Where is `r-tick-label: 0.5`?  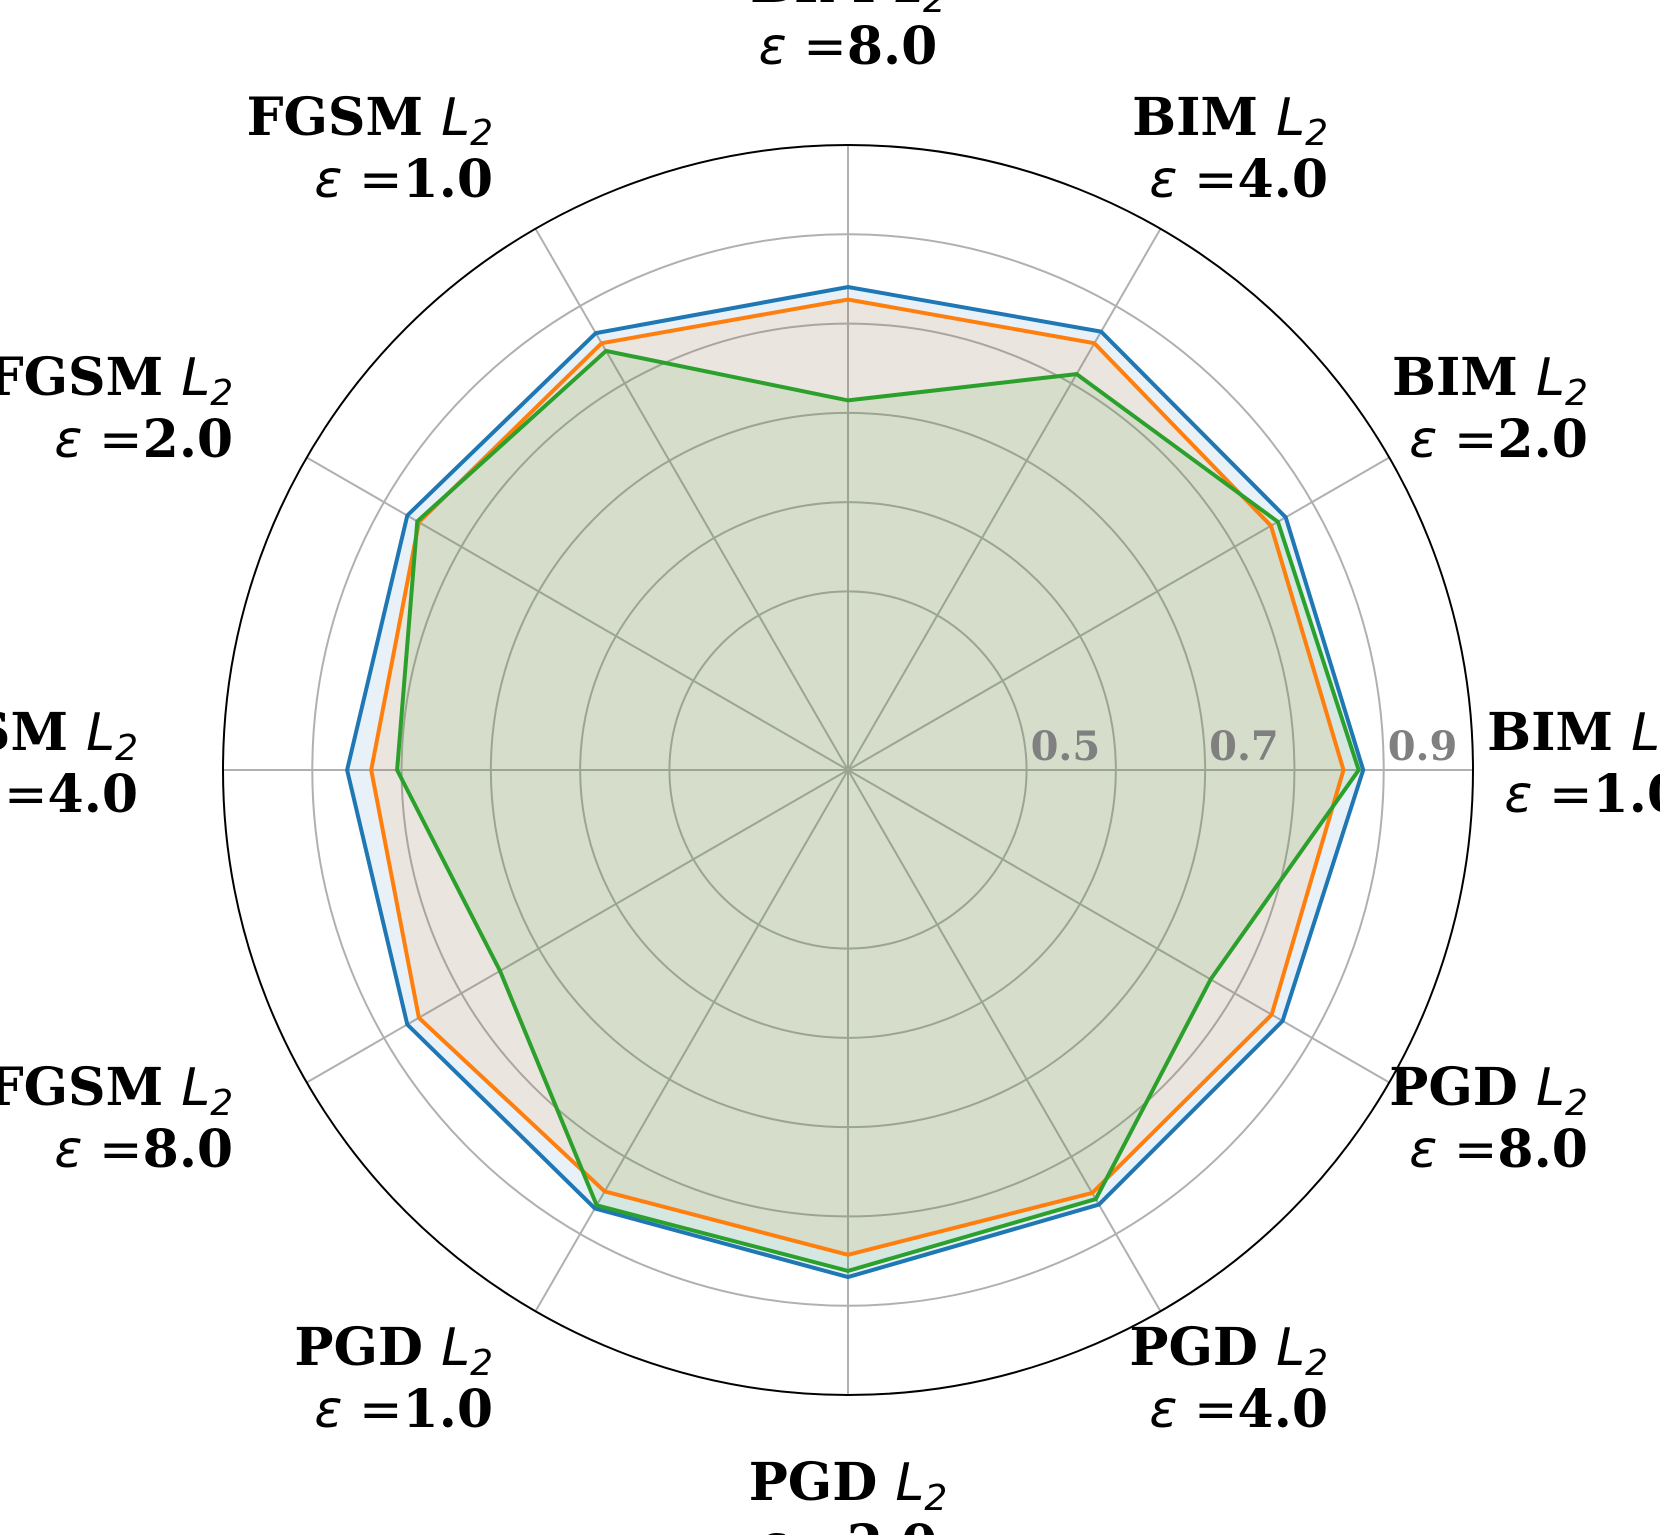 r-tick-label: 0.5 is located at coordinates (1066, 746).